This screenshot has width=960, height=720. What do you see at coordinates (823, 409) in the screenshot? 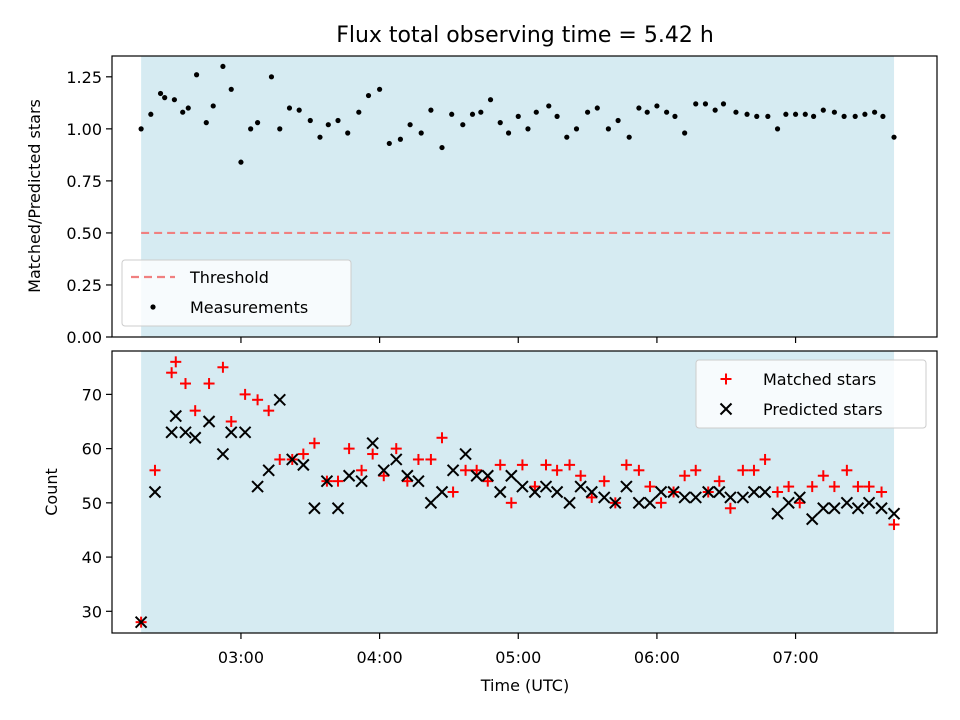
I see `predicted-legend-label: Predicted stars` at bounding box center [823, 409].